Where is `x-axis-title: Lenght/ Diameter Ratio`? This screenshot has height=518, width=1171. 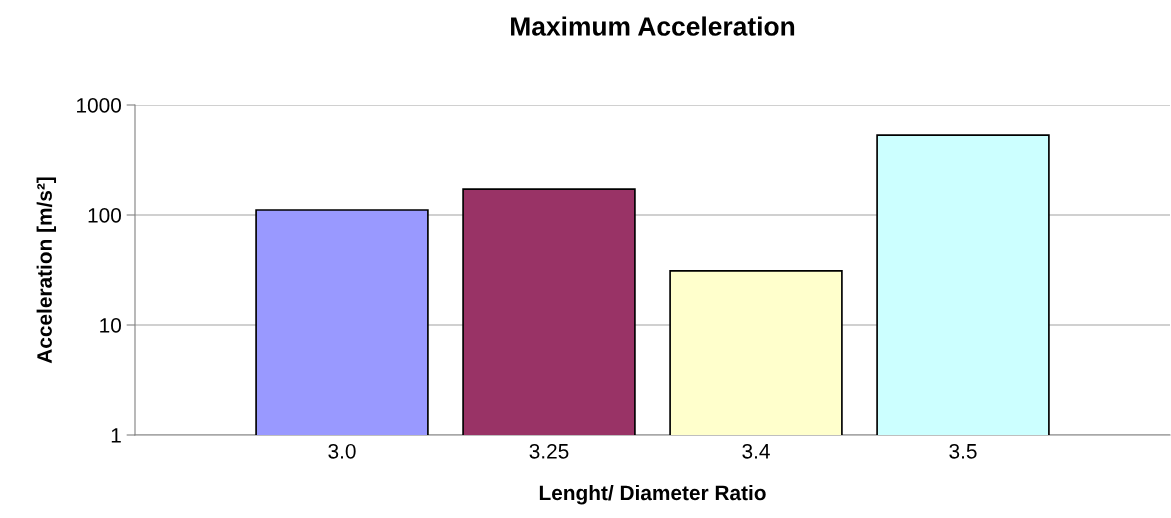
x-axis-title: Lenght/ Diameter Ratio is located at coordinates (652, 494).